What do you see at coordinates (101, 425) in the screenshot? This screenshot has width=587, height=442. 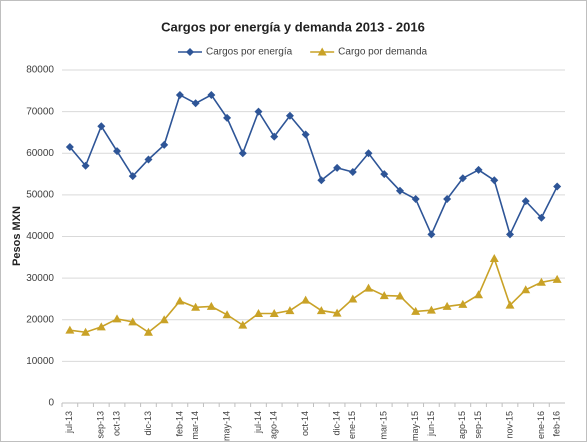 I see `x-tick-label: sep-13` at bounding box center [101, 425].